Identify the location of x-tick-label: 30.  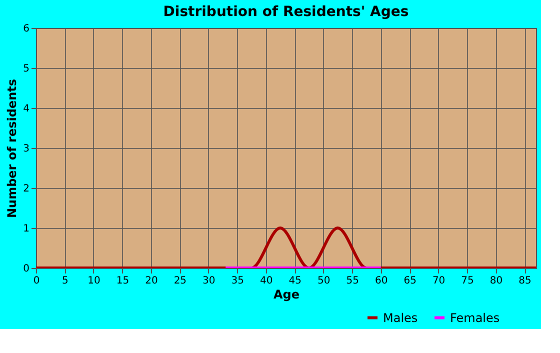
(209, 281).